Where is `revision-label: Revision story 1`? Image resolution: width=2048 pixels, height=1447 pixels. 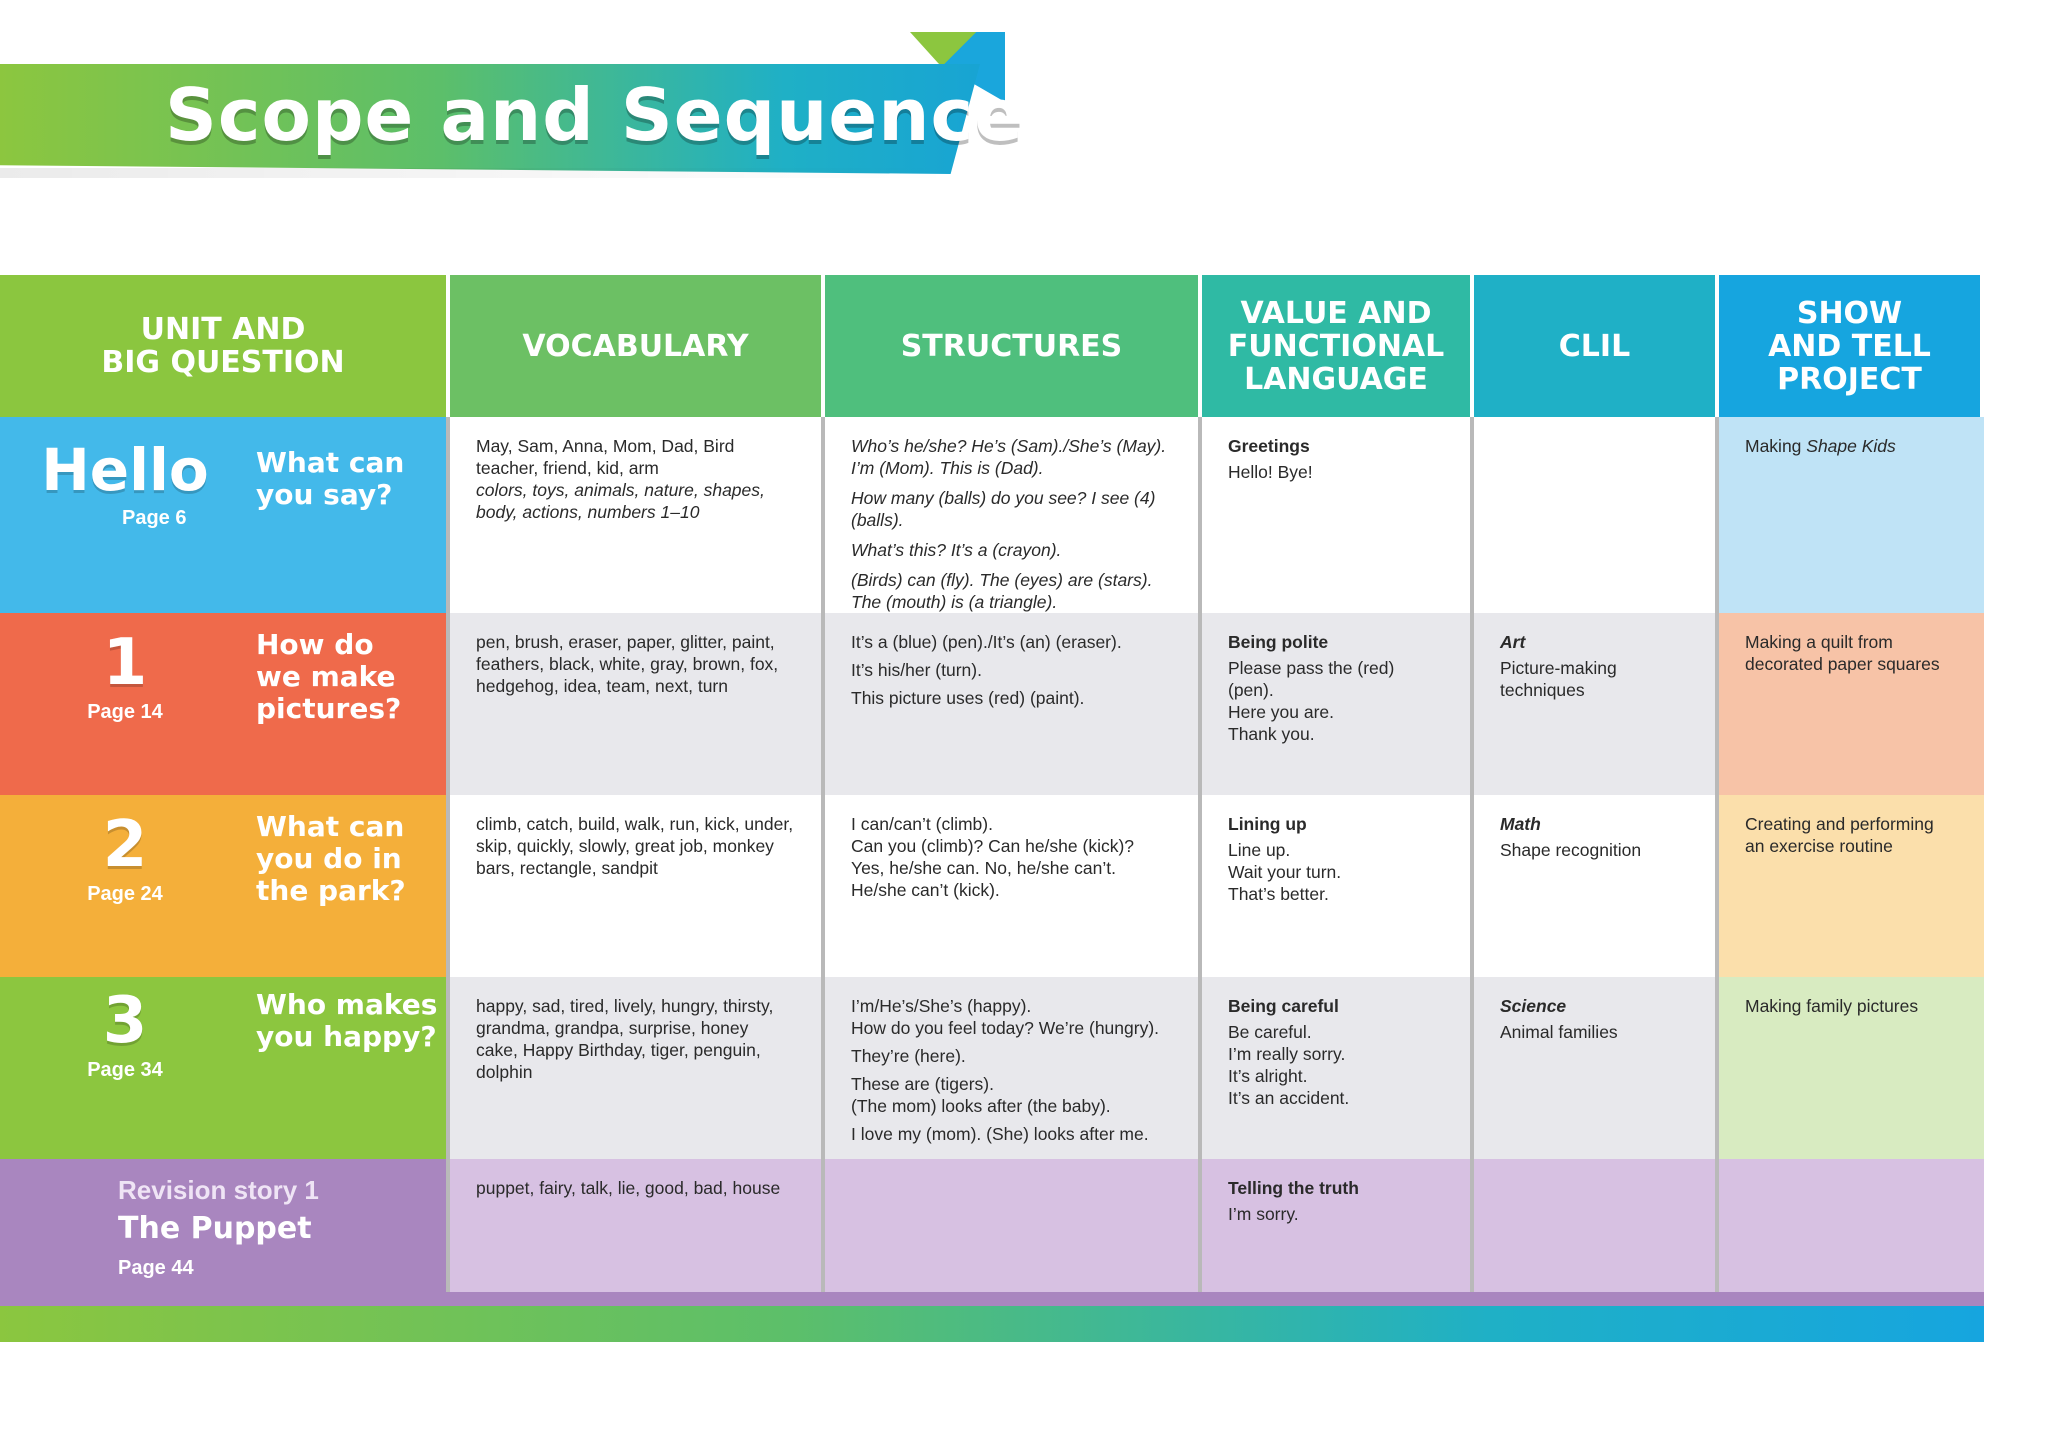 revision-label: Revision story 1 is located at coordinates (218, 1190).